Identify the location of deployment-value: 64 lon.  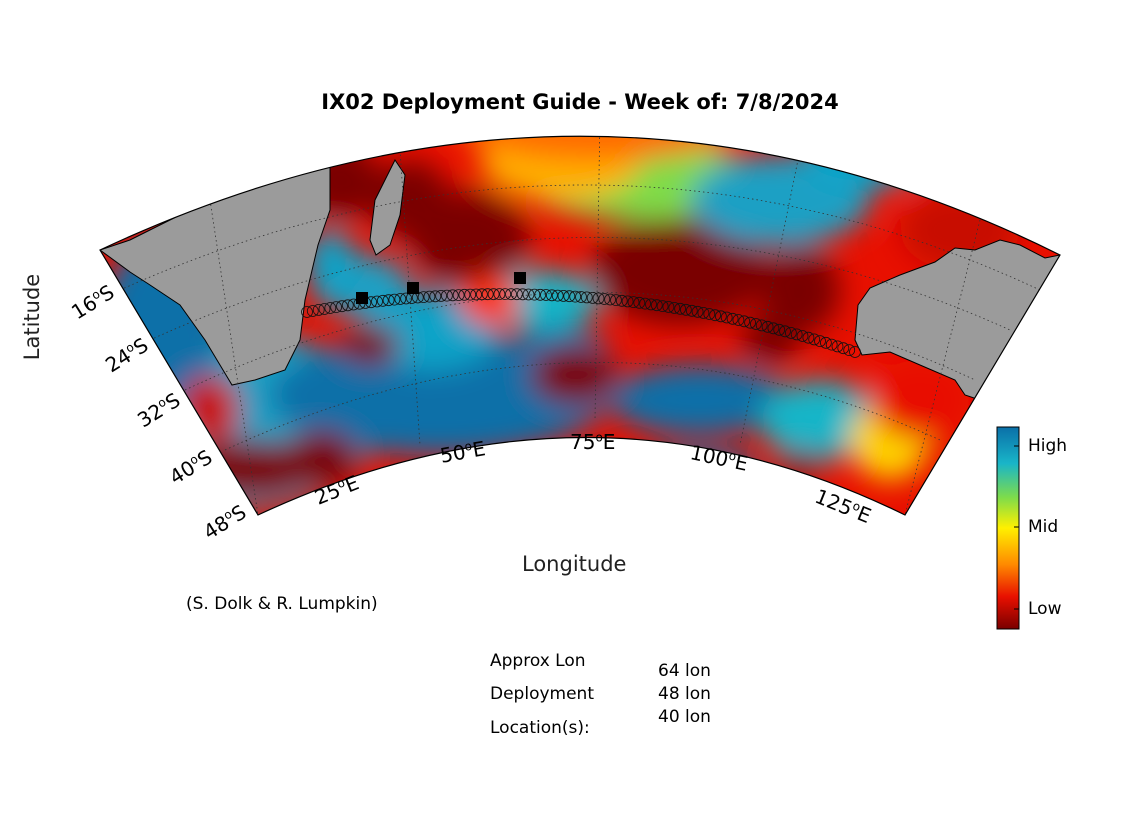
(684, 671).